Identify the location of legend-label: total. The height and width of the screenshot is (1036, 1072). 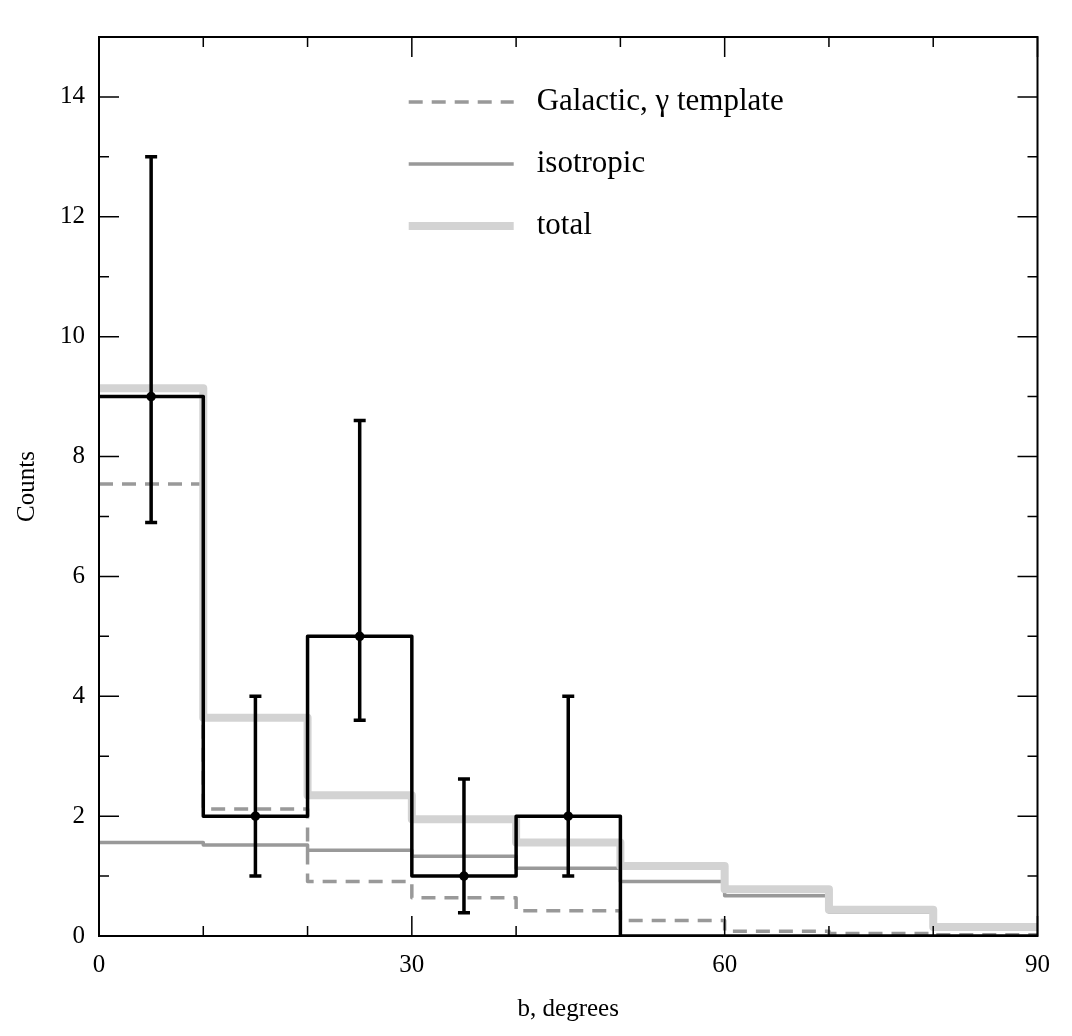
(564, 224).